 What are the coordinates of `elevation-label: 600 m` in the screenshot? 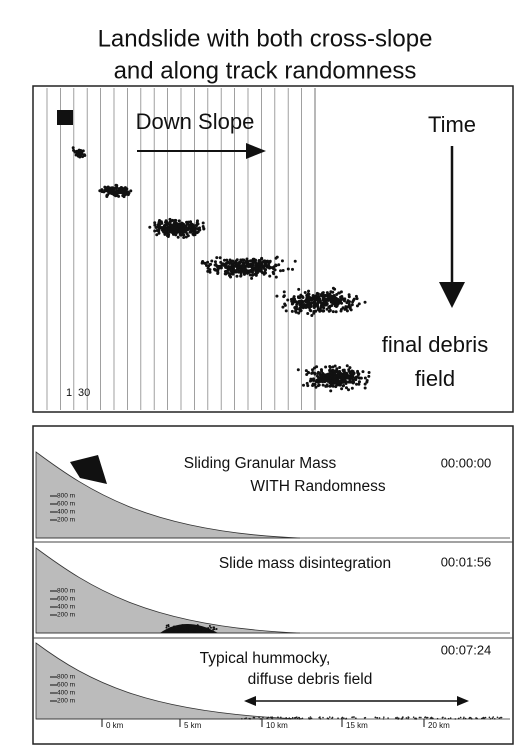 It's located at (66, 599).